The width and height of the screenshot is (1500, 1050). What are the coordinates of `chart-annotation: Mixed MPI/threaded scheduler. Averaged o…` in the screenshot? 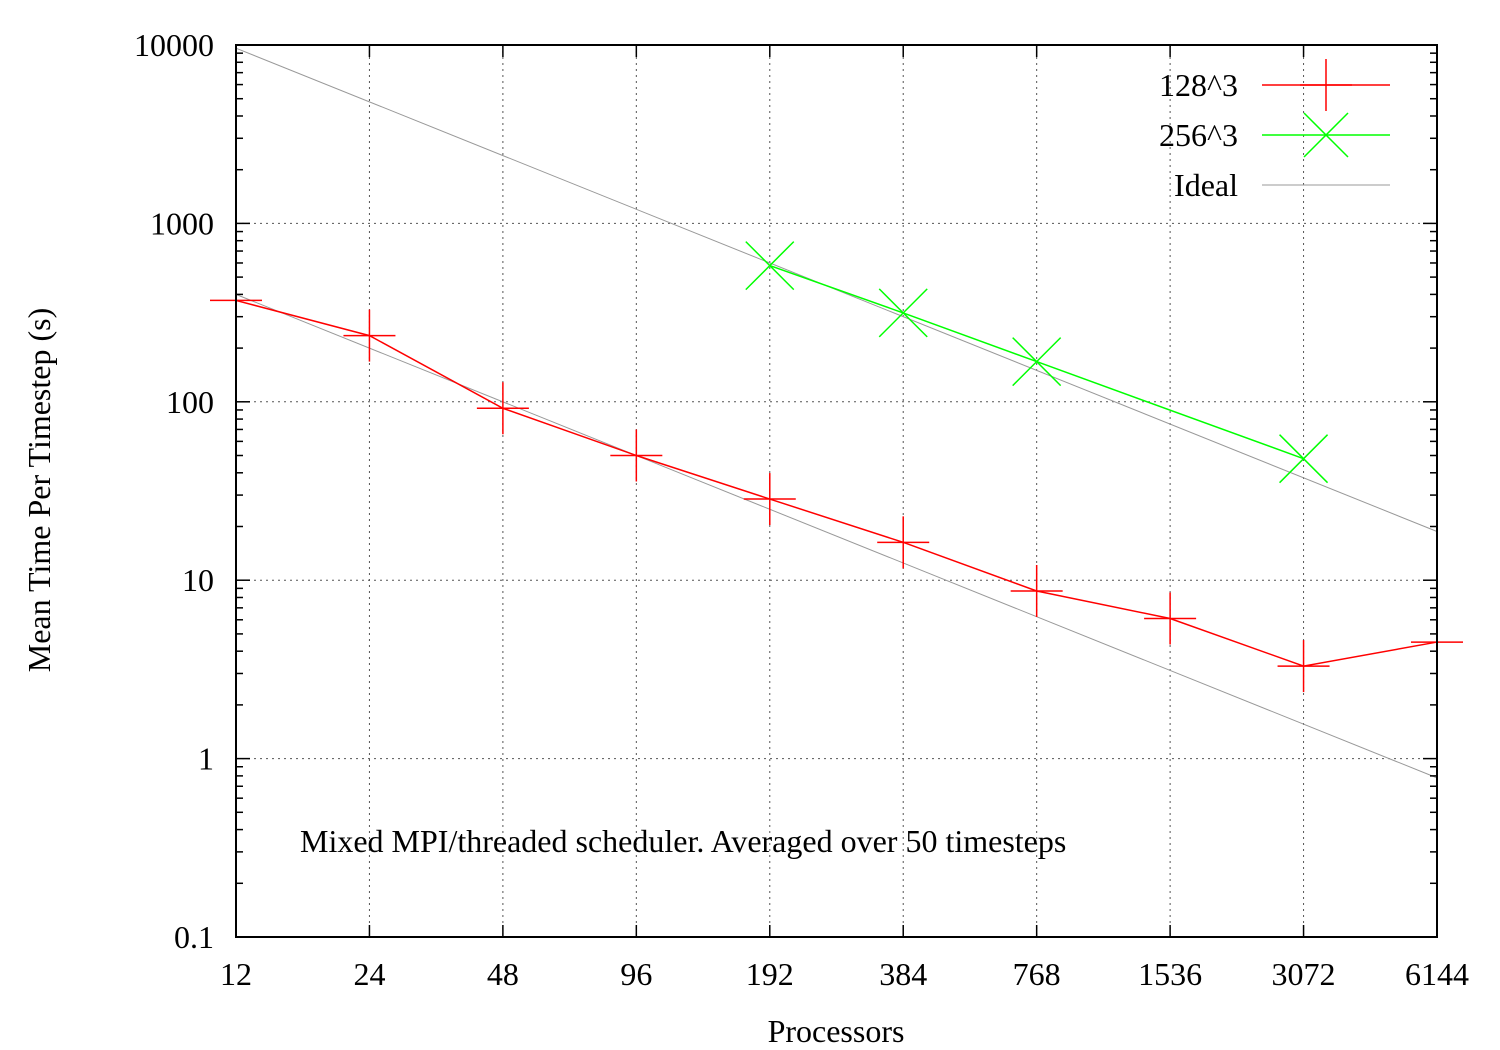 It's located at (683, 841).